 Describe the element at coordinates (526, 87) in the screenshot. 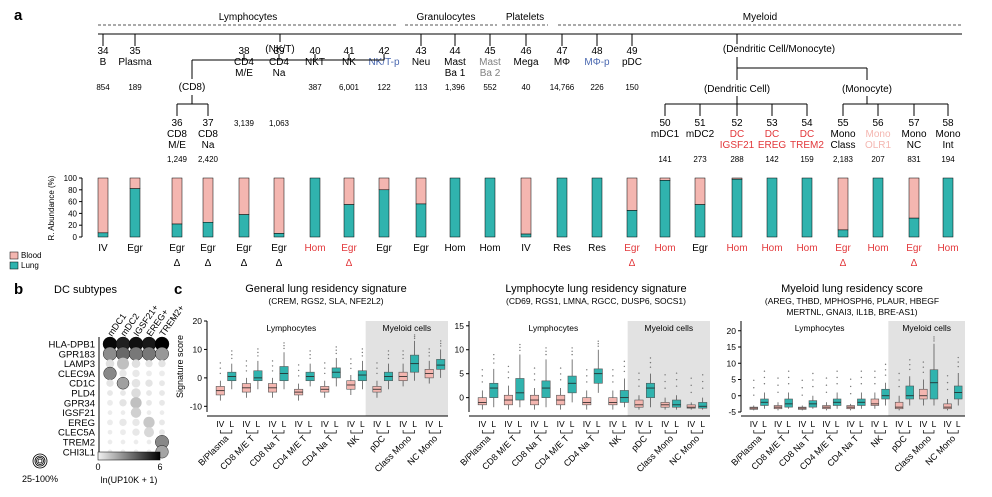

I see `cluster-cell-count: 40` at that location.